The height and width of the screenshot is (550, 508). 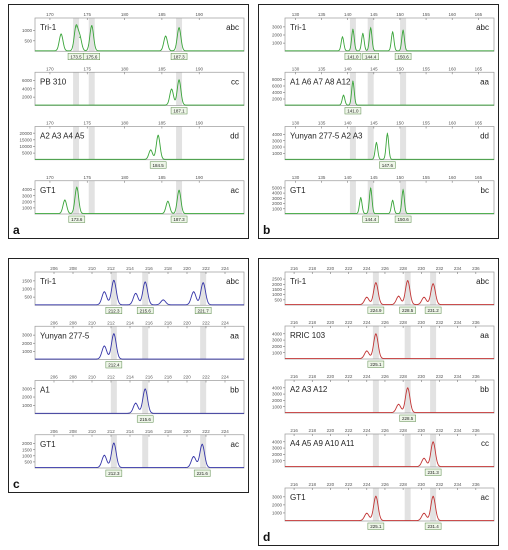 I want to click on x-tick-label: 206, so click(x=54, y=268).